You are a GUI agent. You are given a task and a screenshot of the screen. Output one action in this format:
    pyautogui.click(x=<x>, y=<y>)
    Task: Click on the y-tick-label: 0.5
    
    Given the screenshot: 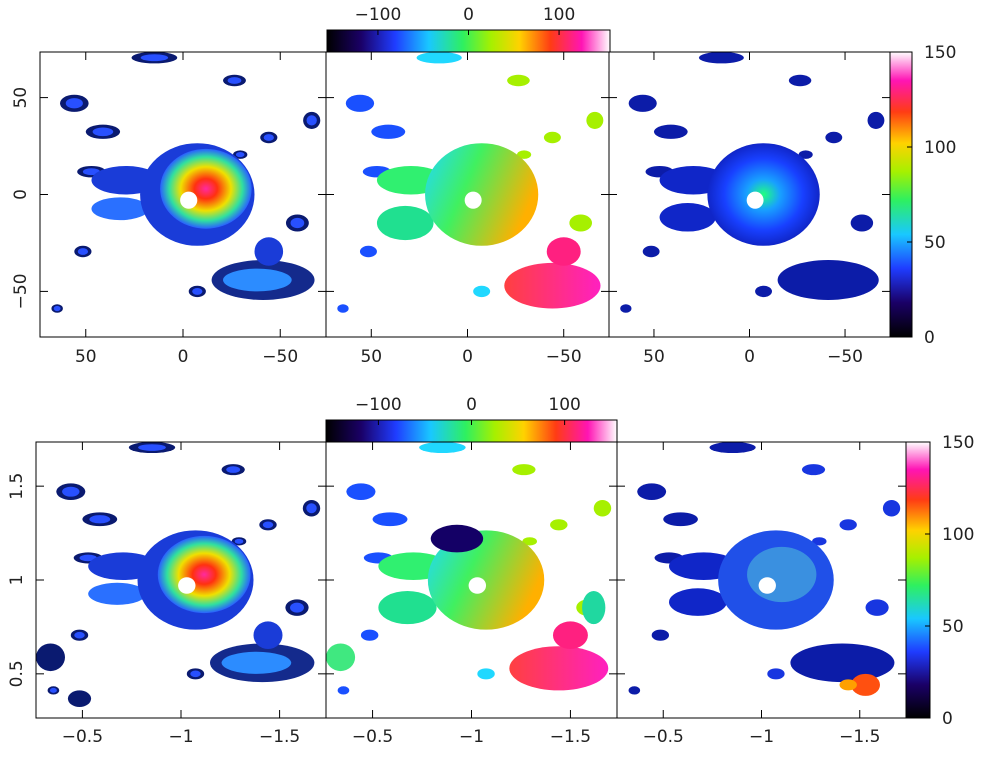 What is the action you would take?
    pyautogui.click(x=17, y=673)
    